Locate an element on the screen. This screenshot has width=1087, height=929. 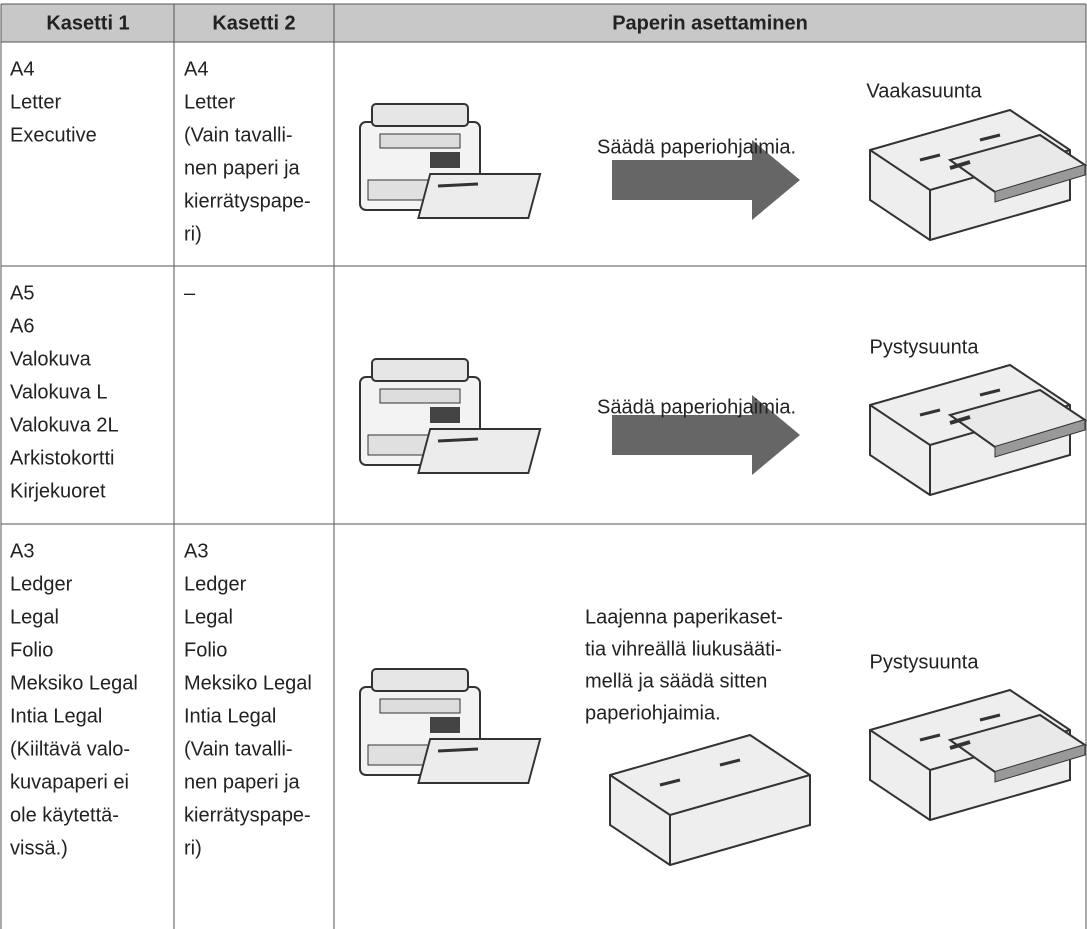
tray1-size: Kirjekuoret is located at coordinates (58, 491).